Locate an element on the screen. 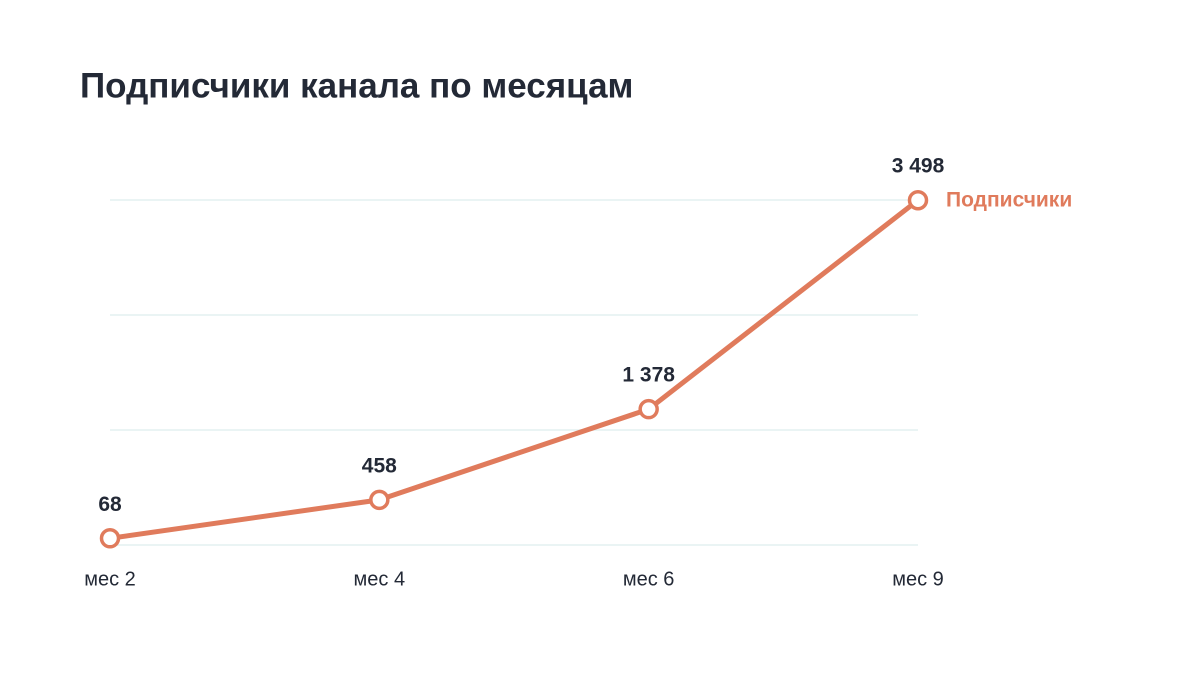 This screenshot has height=675, width=1200. x-tick-label: мес 4 is located at coordinates (380, 579).